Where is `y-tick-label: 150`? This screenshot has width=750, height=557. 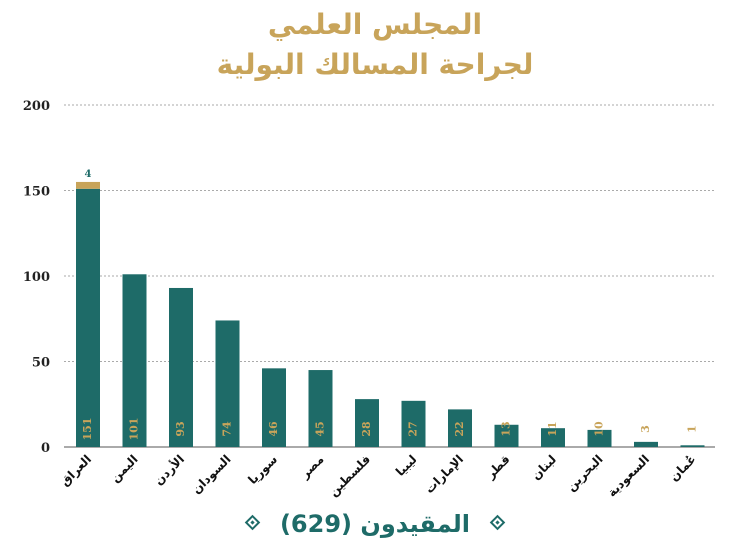
y-tick-label: 150 is located at coordinates (36, 192).